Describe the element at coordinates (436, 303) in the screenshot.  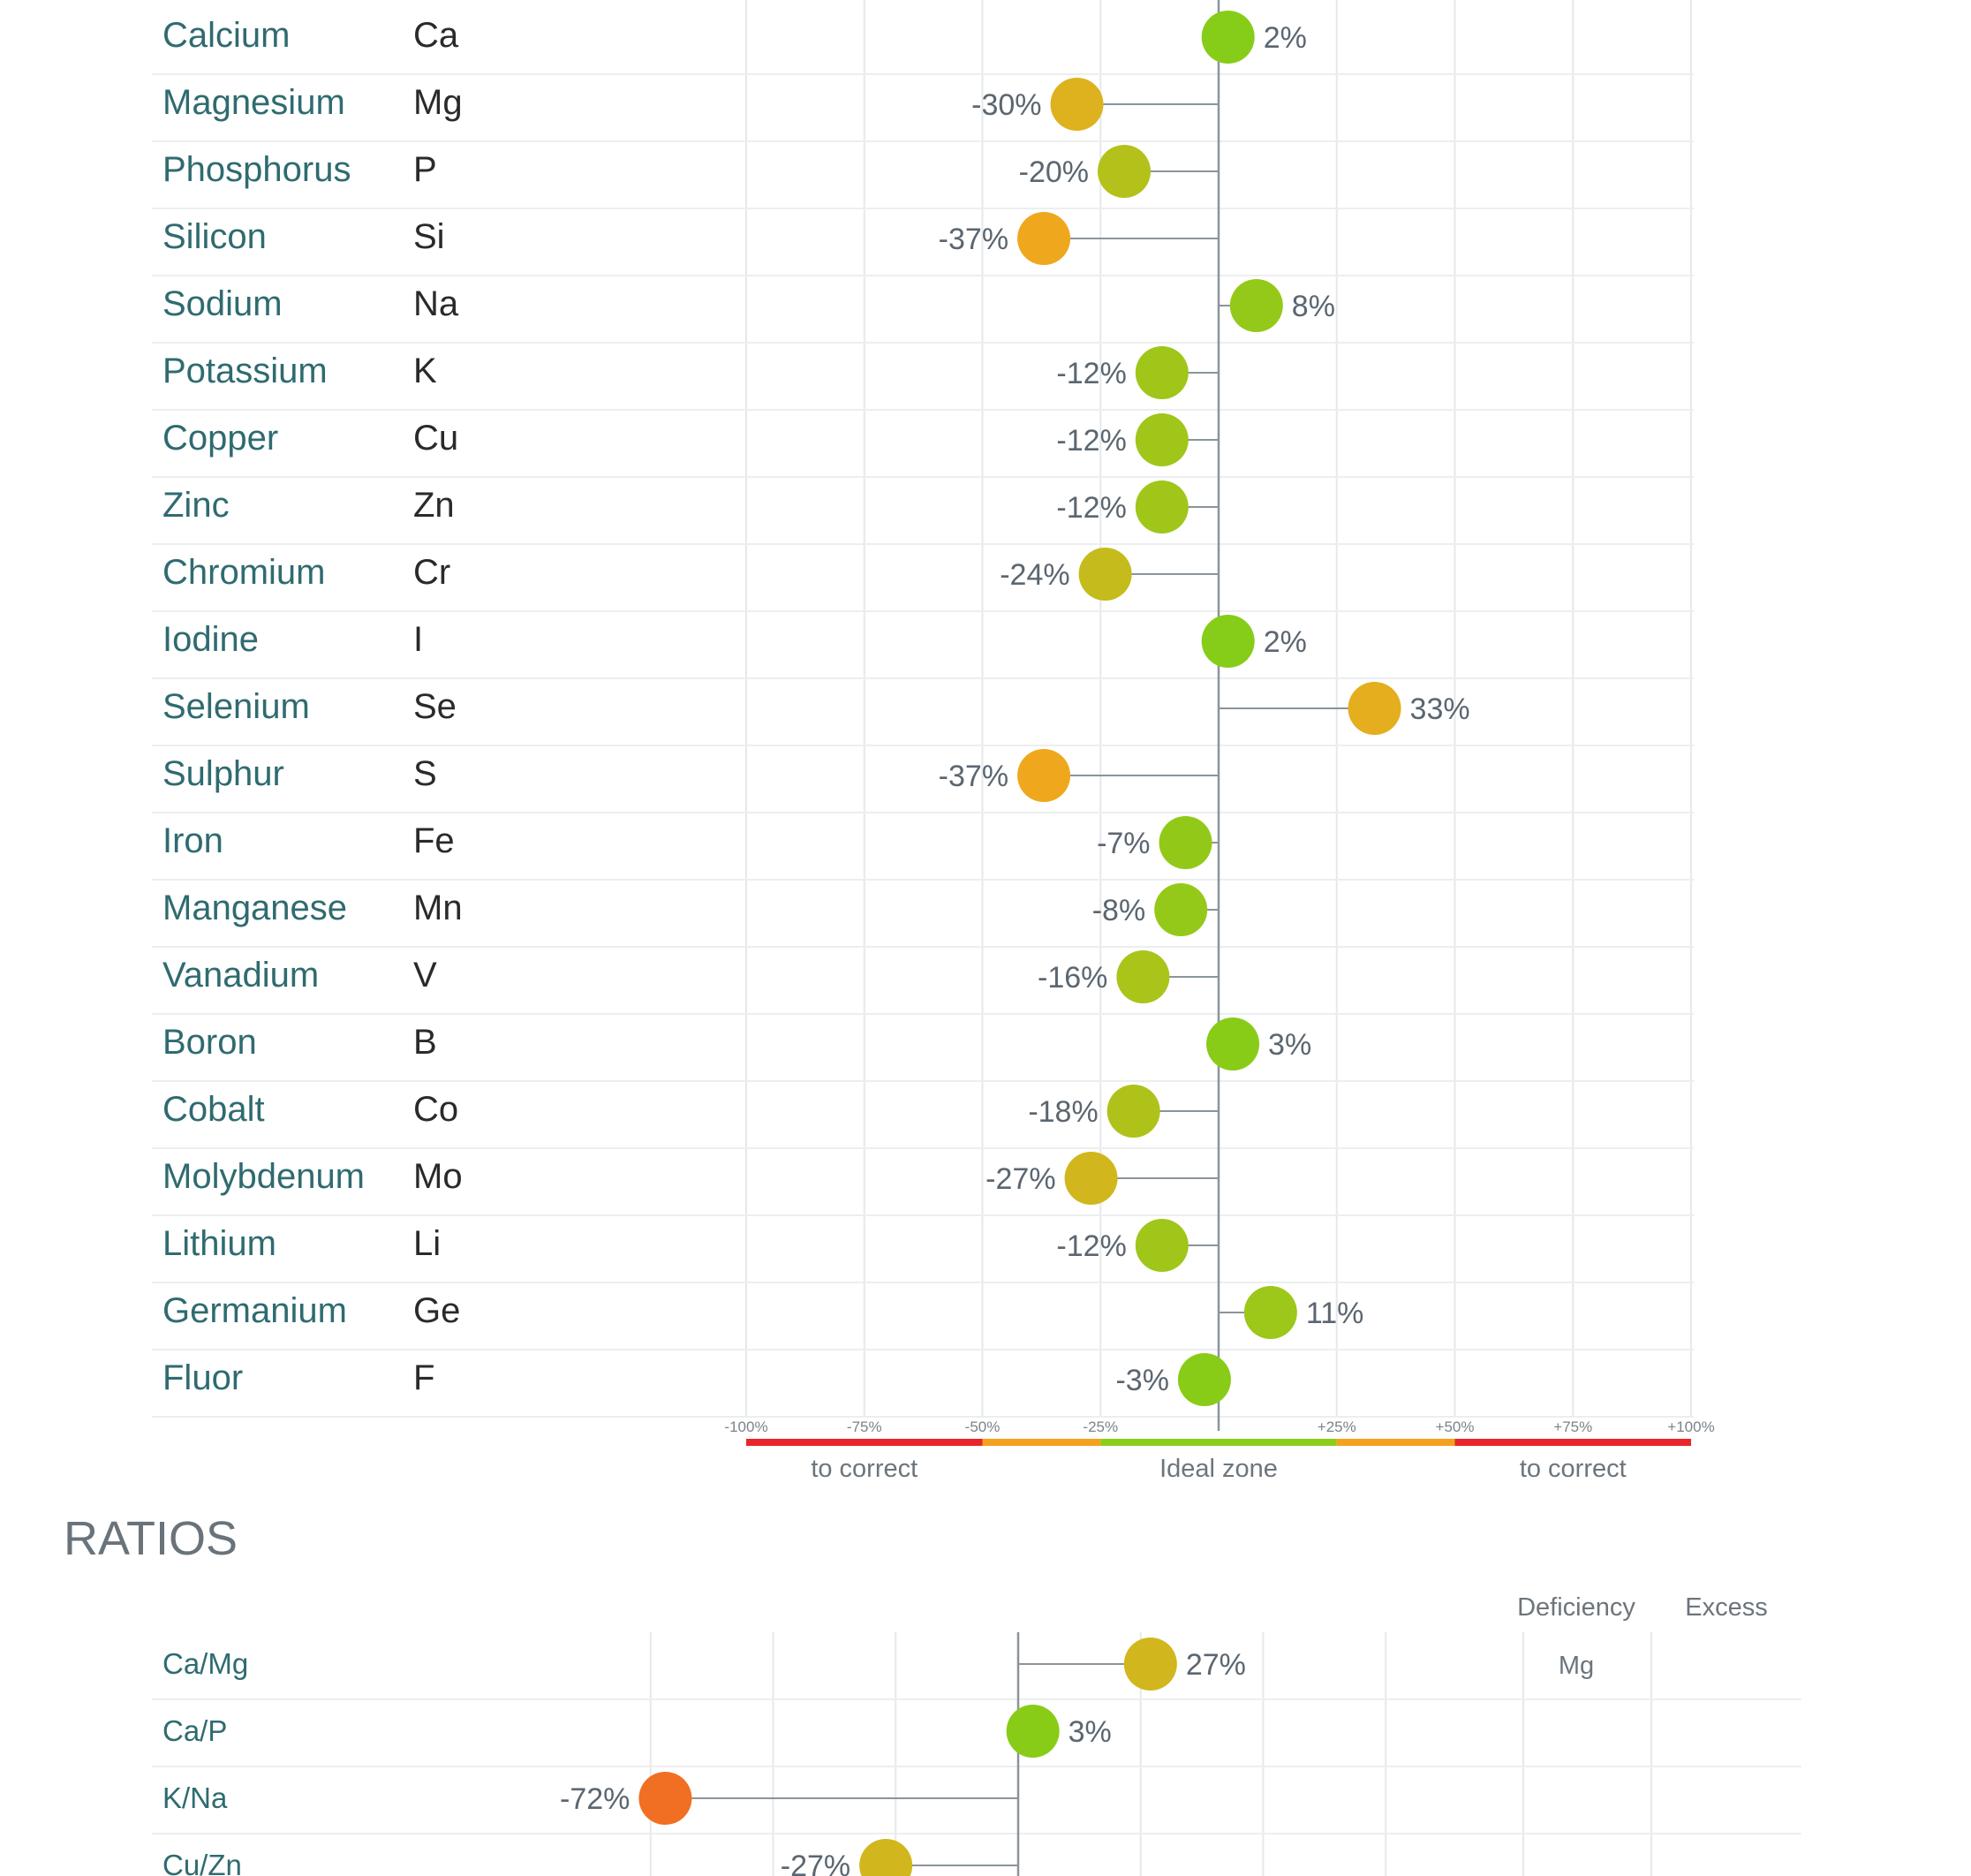
I see `element-symbol: Na` at that location.